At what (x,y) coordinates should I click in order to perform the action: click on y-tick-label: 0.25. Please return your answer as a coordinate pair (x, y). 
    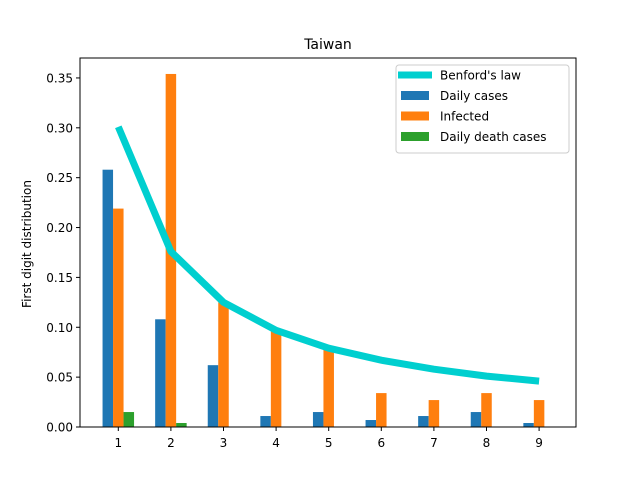
    Looking at the image, I should click on (59, 178).